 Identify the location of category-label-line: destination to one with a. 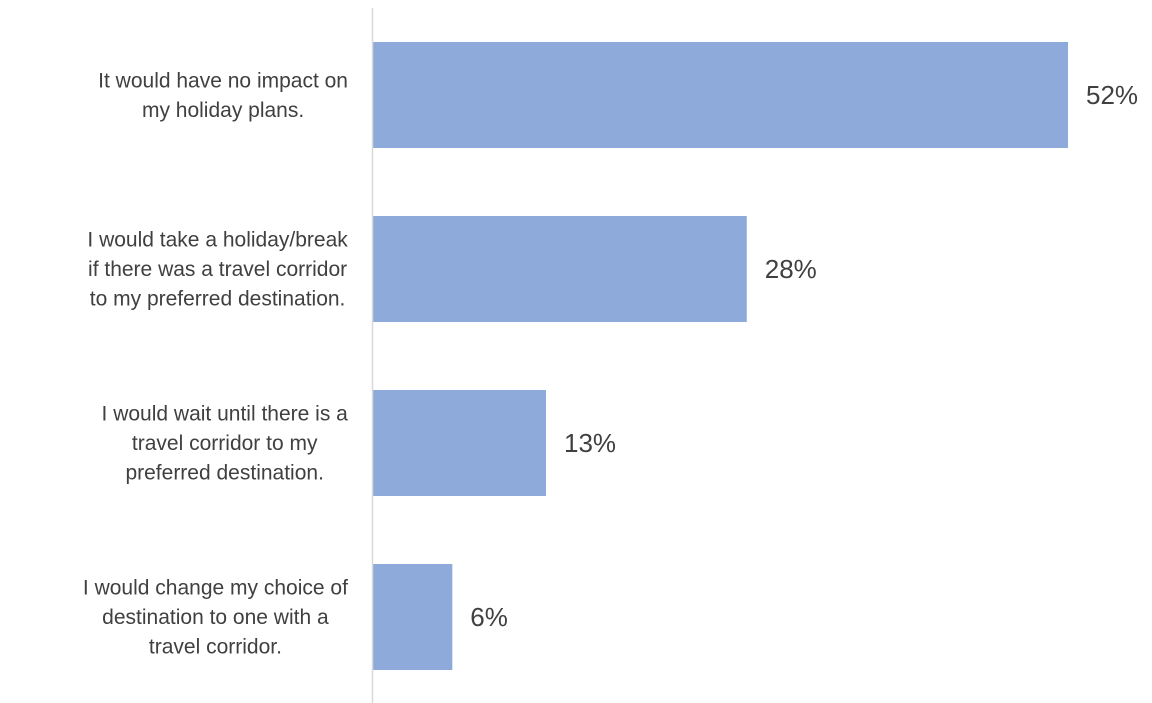
(215, 617).